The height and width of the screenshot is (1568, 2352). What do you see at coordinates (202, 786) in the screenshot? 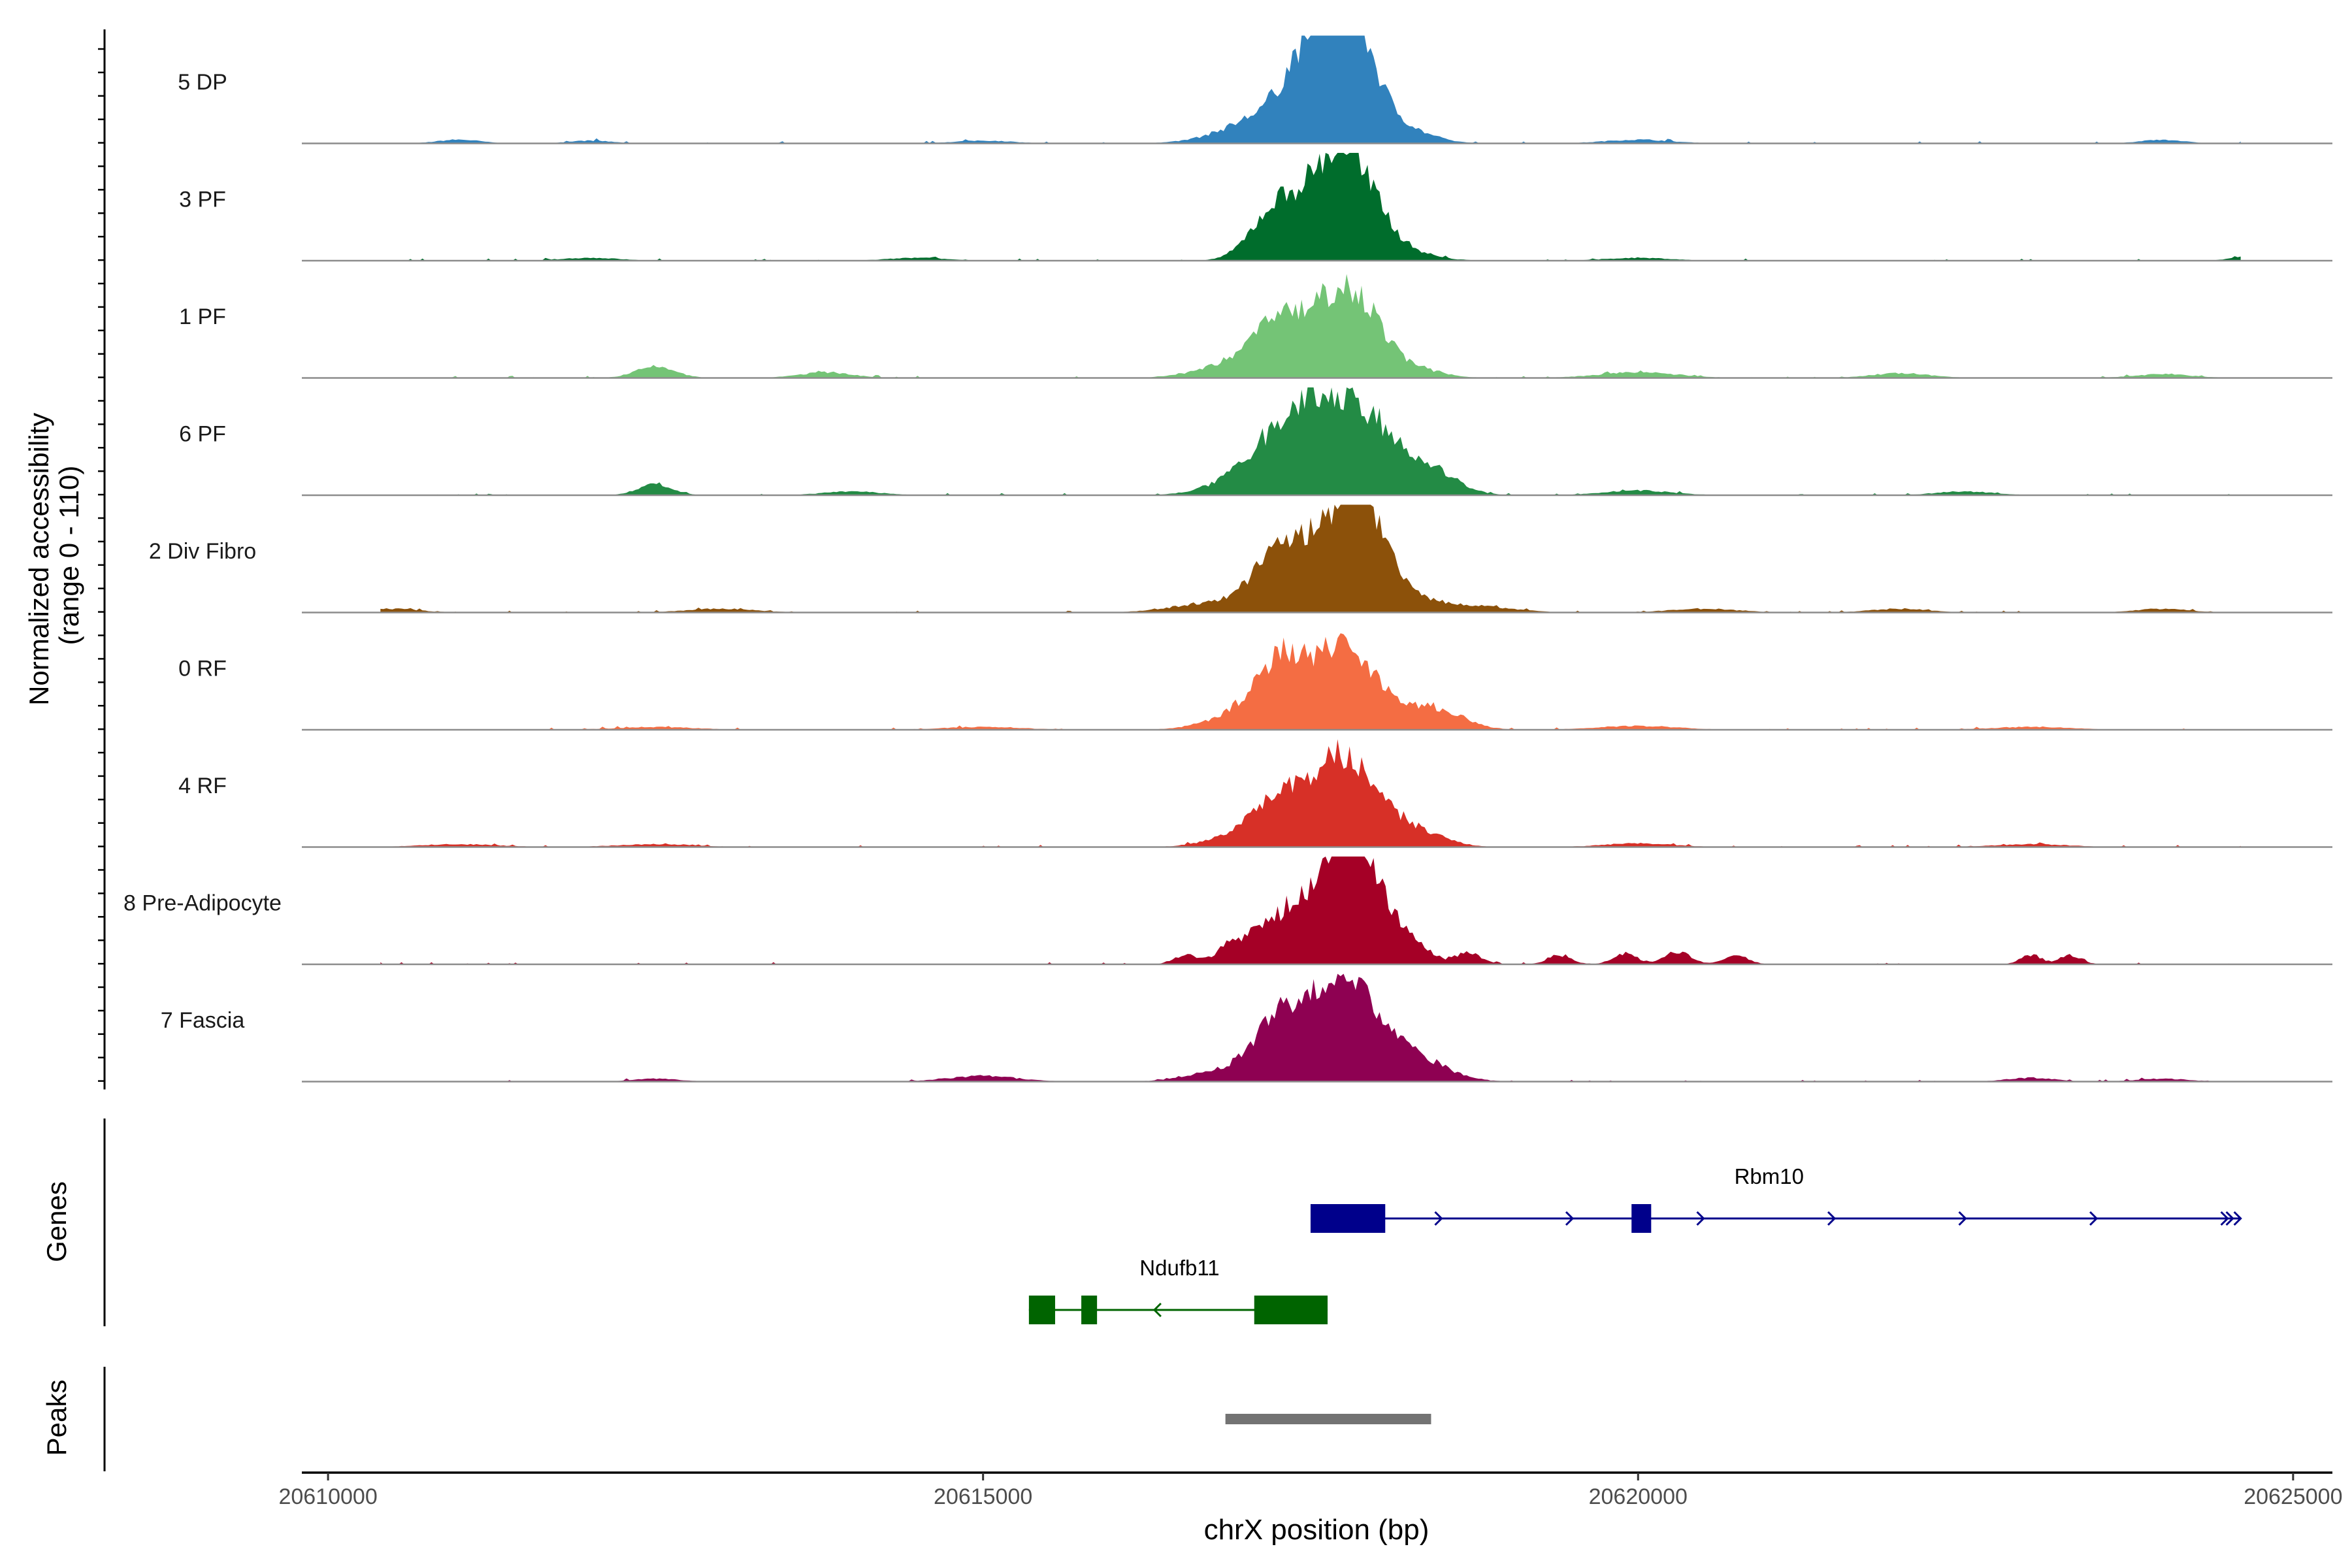
I see `track-label: 4 RF` at bounding box center [202, 786].